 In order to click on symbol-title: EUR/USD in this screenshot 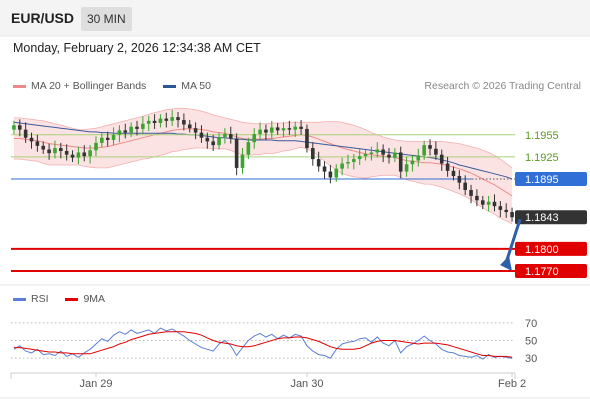, I will do `click(43, 18)`.